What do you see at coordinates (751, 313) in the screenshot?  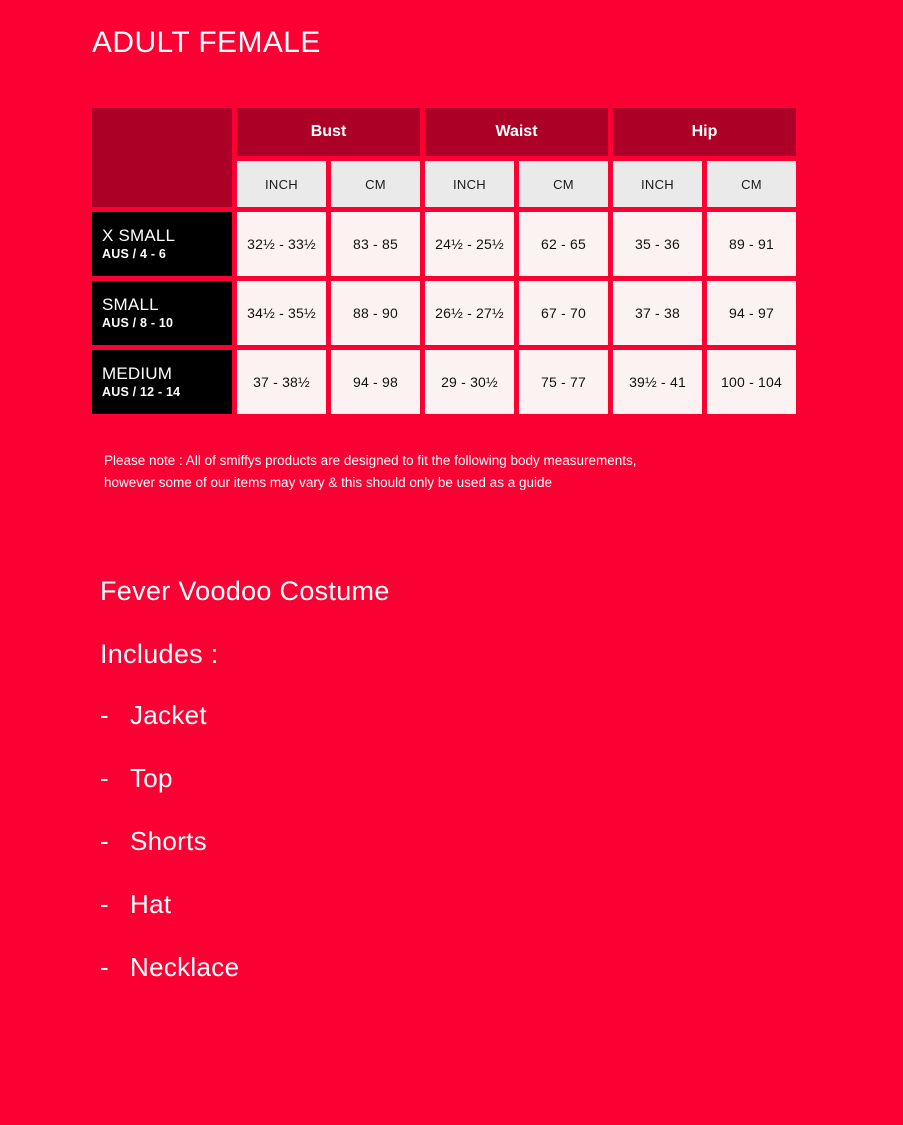 I see `cell-hip-cm: 94 - 97` at bounding box center [751, 313].